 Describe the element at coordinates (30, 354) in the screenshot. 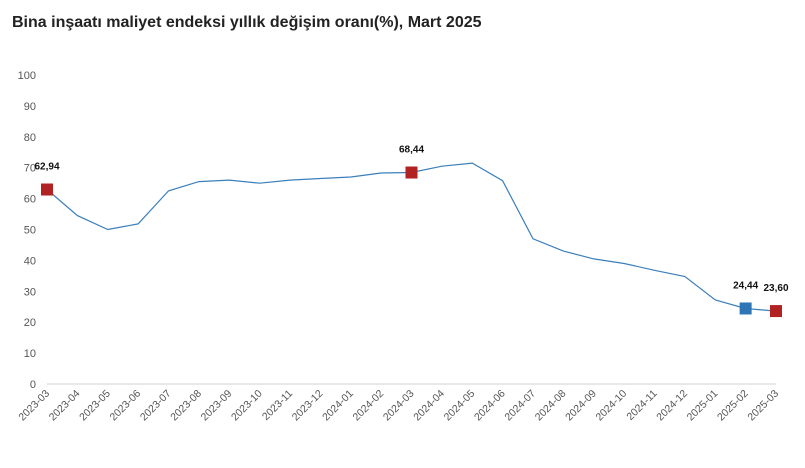

I see `y-tick-label: 10` at that location.